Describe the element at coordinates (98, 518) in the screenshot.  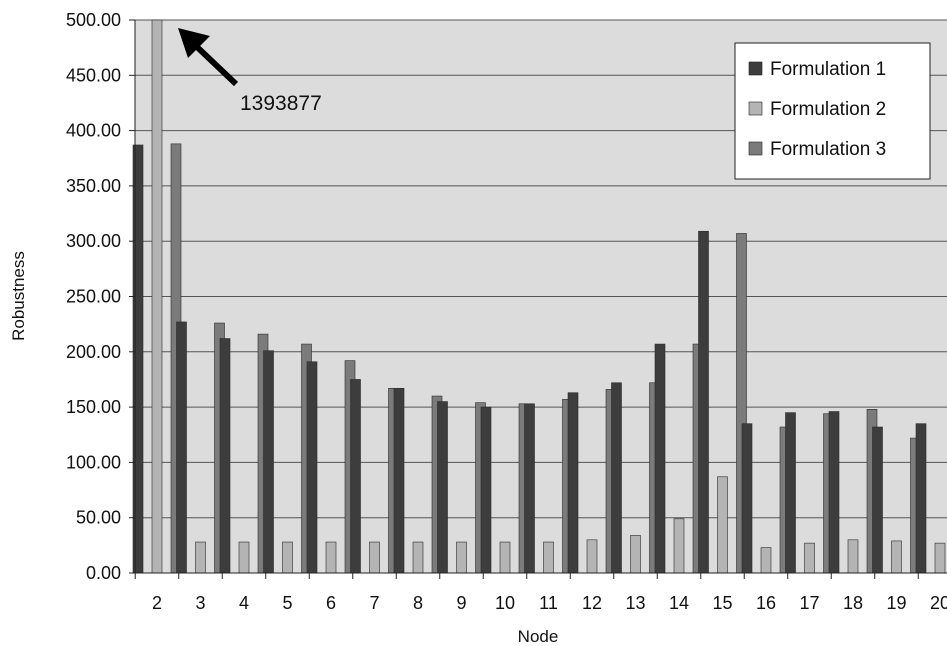
I see `y-tick-label: 50.00` at that location.